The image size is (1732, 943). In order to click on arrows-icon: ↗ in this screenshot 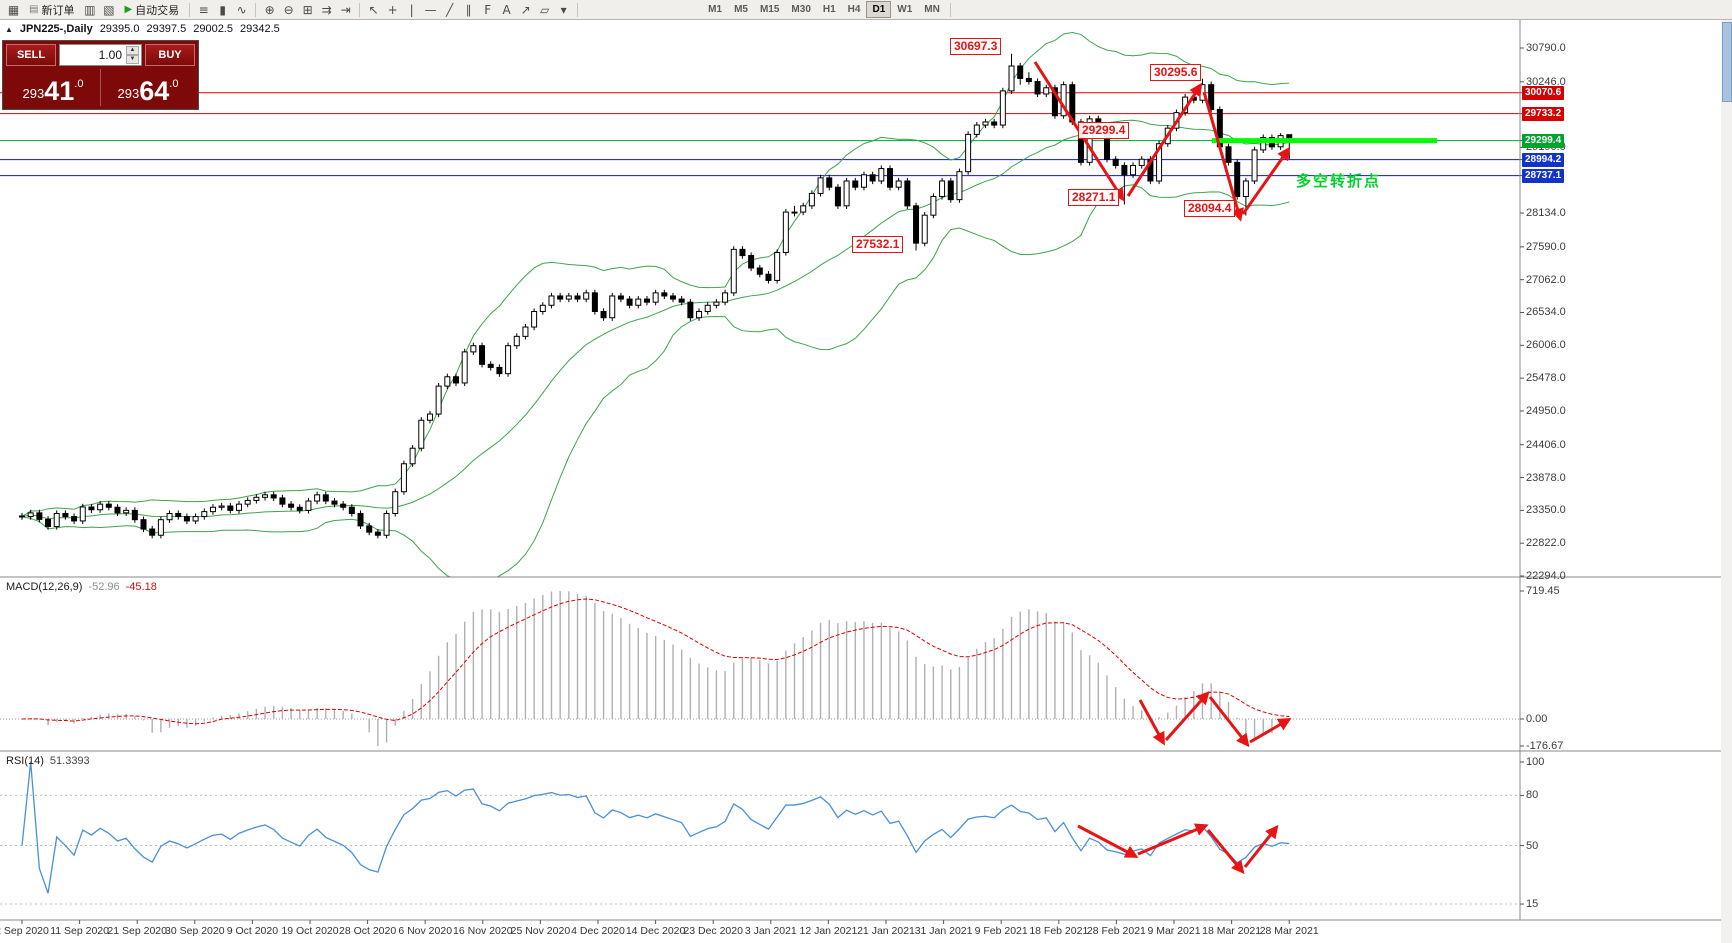, I will do `click(525, 9)`.